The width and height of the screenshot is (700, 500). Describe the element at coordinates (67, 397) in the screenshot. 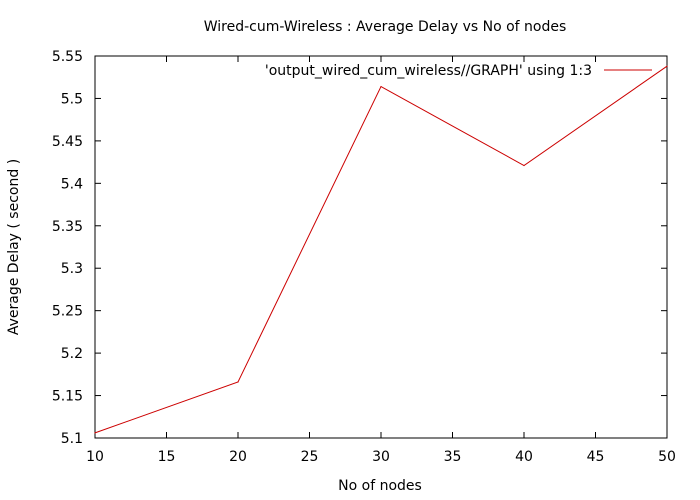

I see `y-tick-label: 5.15` at that location.